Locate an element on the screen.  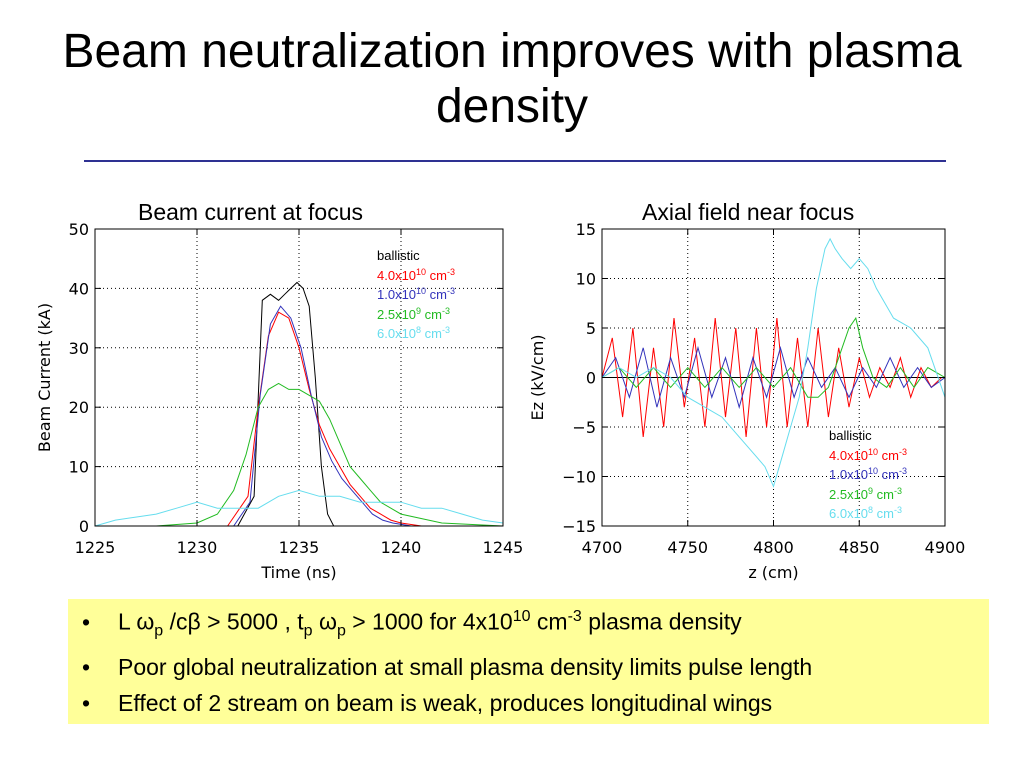
text-run: /c is located at coordinates (175, 621).